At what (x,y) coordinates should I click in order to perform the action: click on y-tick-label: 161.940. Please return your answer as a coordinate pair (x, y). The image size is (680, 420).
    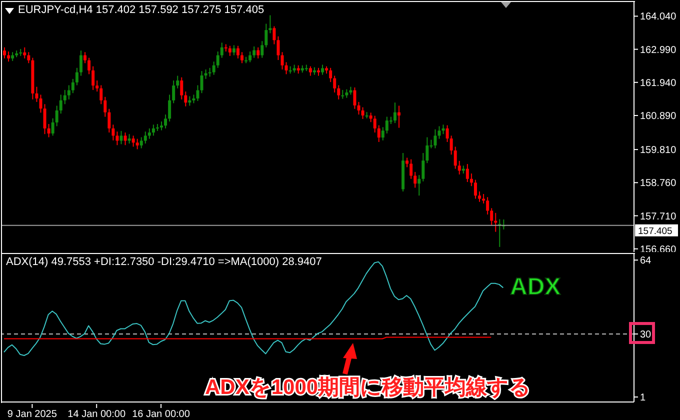
    Looking at the image, I should click on (658, 83).